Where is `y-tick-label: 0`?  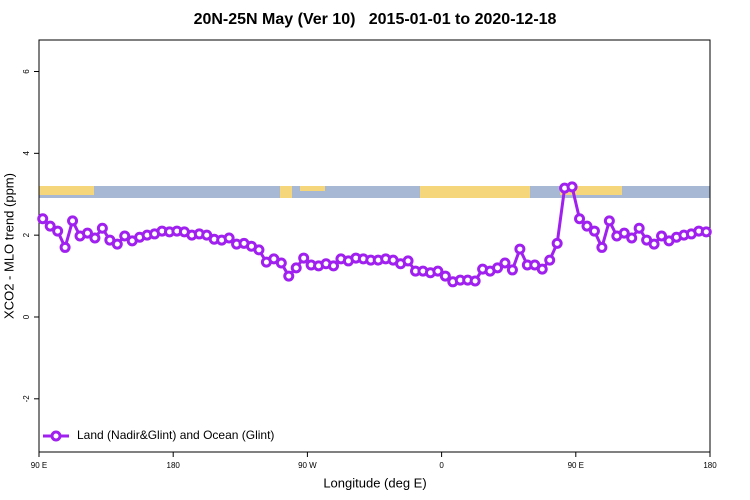 y-tick-label: 0 is located at coordinates (26, 316).